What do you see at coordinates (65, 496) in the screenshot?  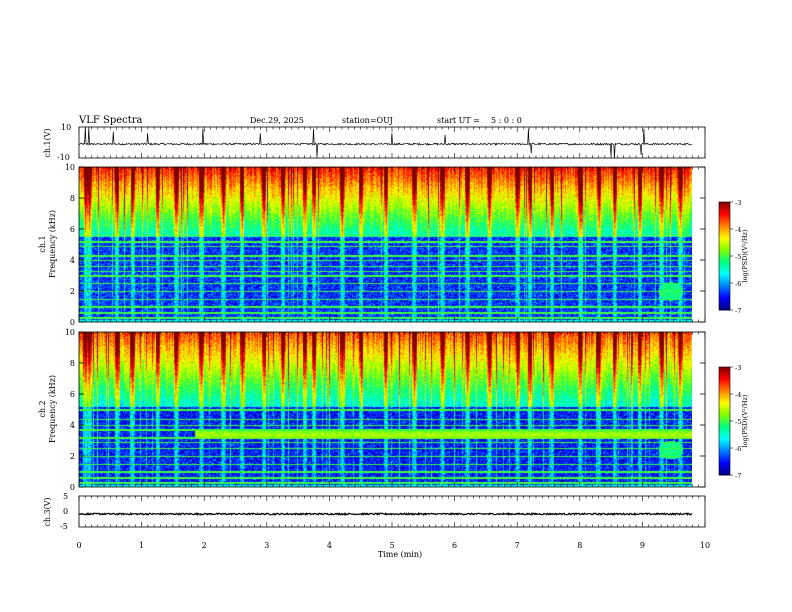 I see `ch3-ytick-top: 5` at bounding box center [65, 496].